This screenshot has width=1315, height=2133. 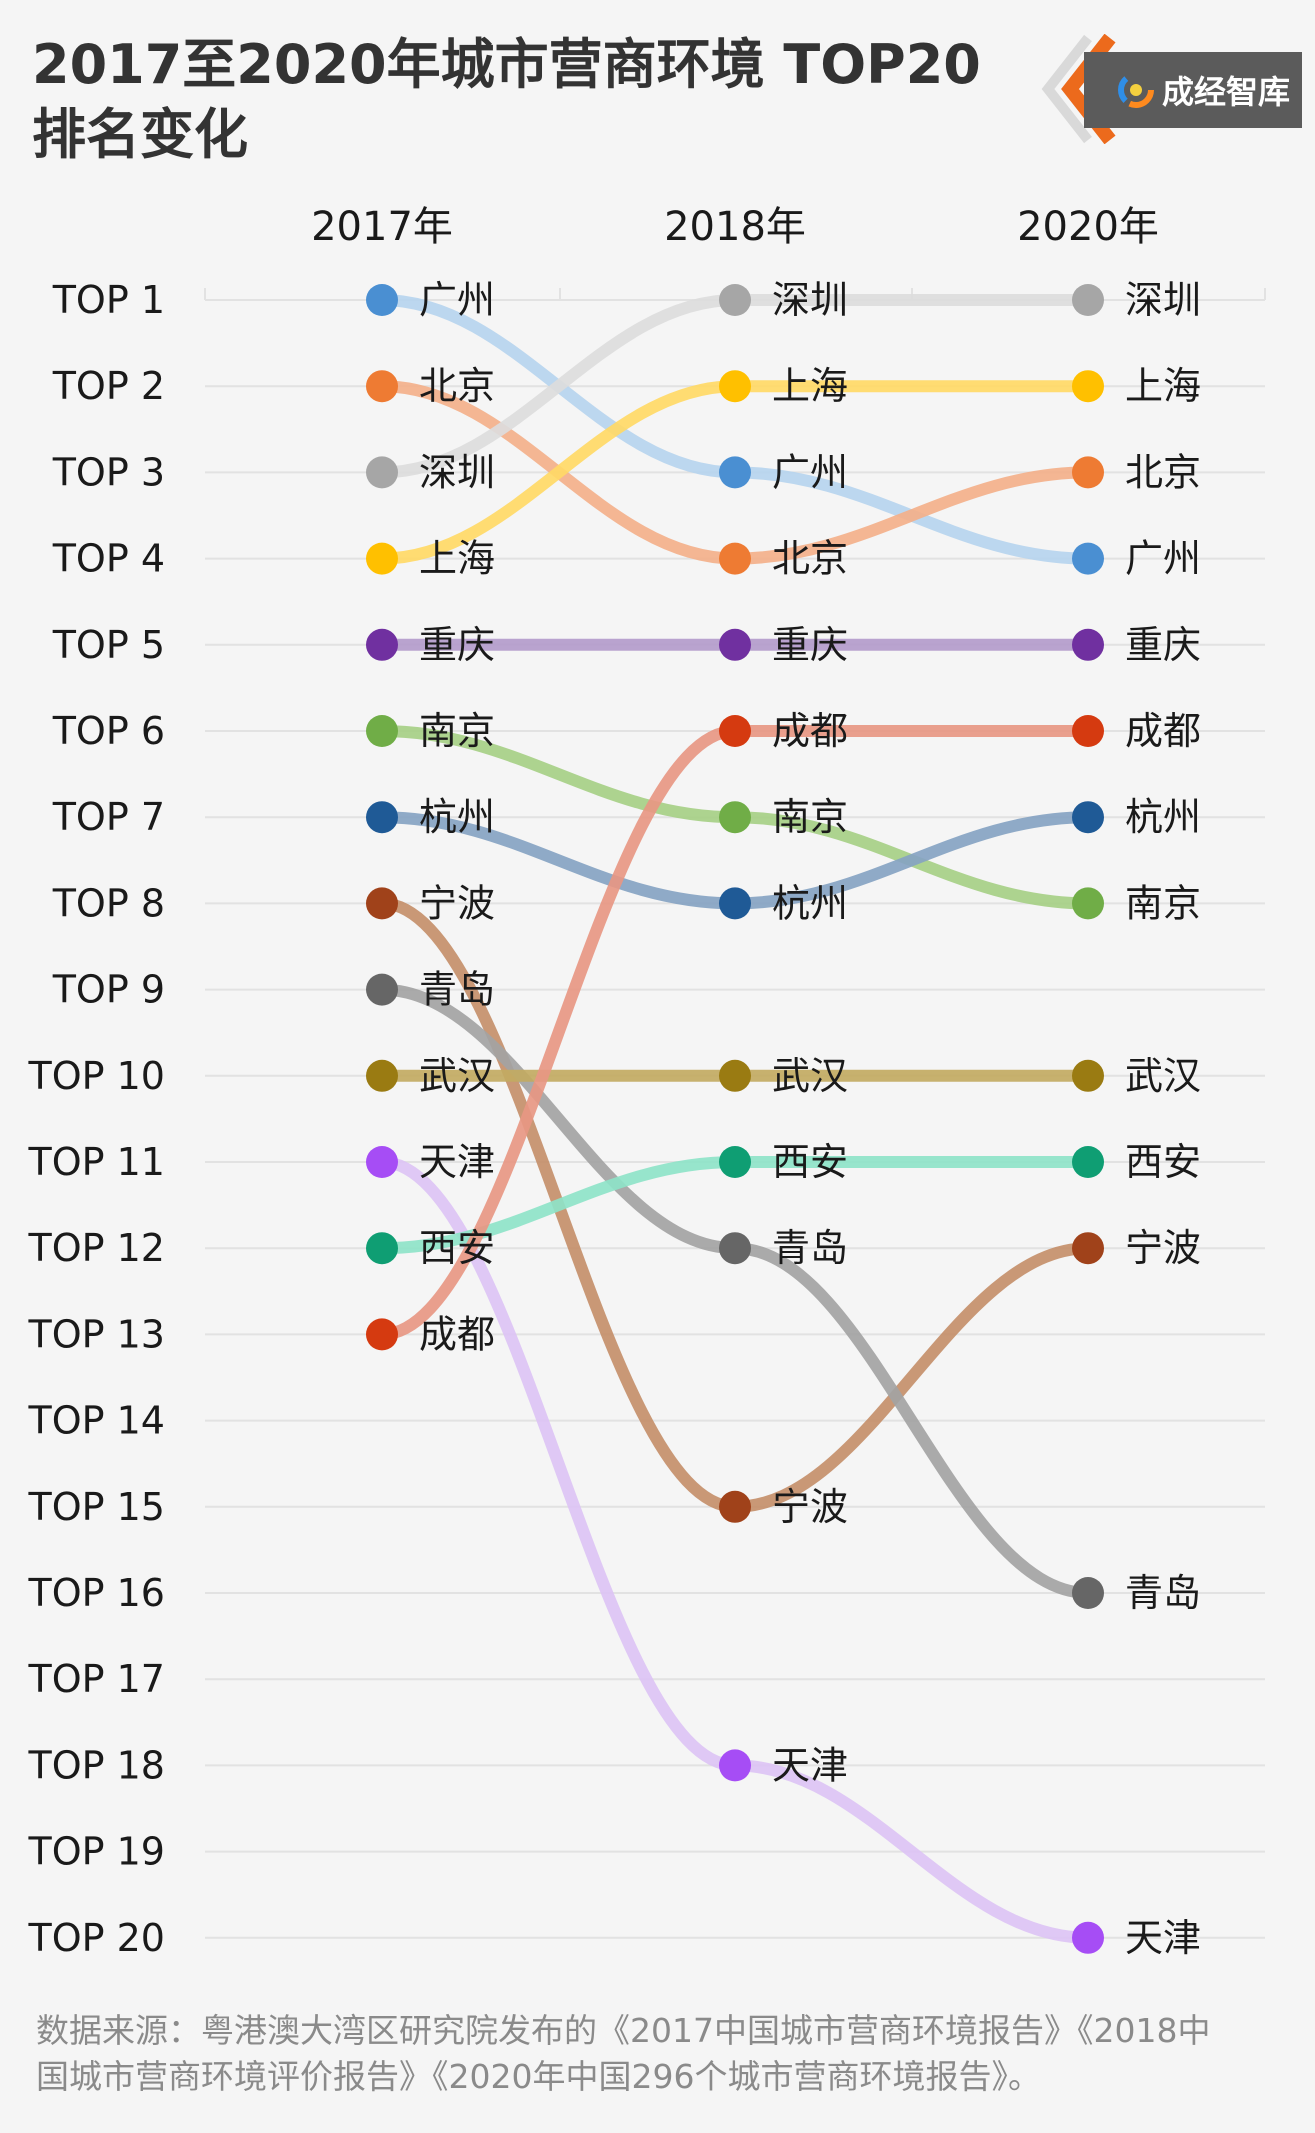 I want to click on x-tick-label: 2018年, so click(x=735, y=227).